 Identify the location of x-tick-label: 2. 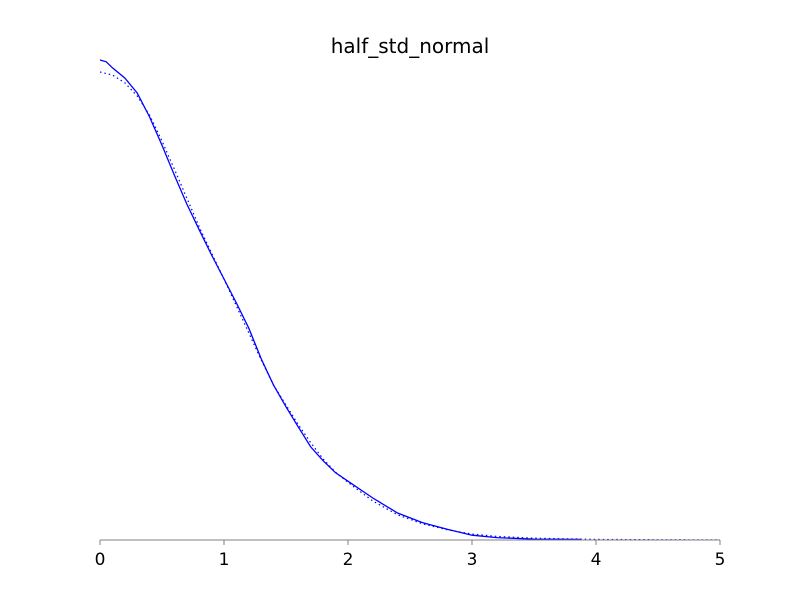
(348, 560).